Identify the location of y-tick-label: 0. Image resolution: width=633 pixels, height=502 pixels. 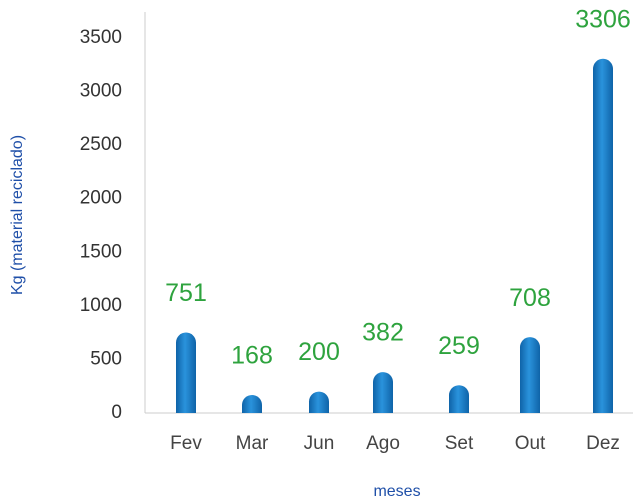
(116, 412).